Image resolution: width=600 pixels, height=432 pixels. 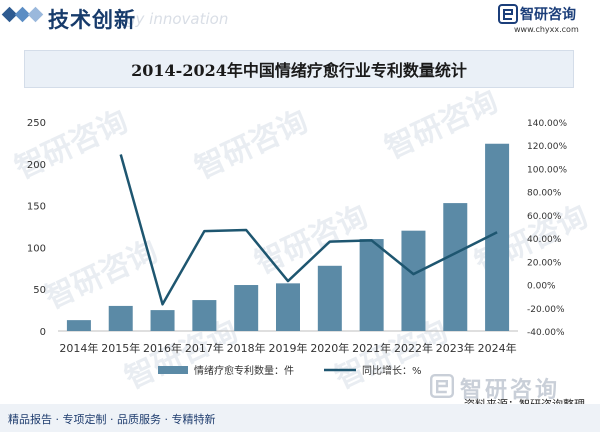 I want to click on section-header: gy innovation 技术创新 智研咨询 www.chyxx.com, so click(x=300, y=18).